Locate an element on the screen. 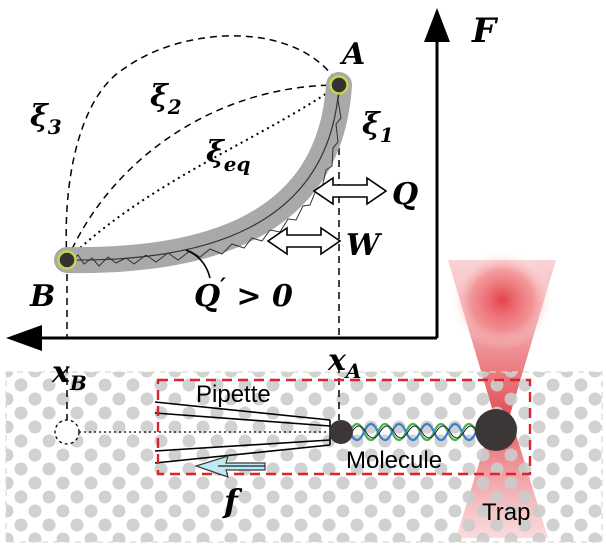 This screenshot has height=546, width=606. path-xieq is located at coordinates (203, 172).